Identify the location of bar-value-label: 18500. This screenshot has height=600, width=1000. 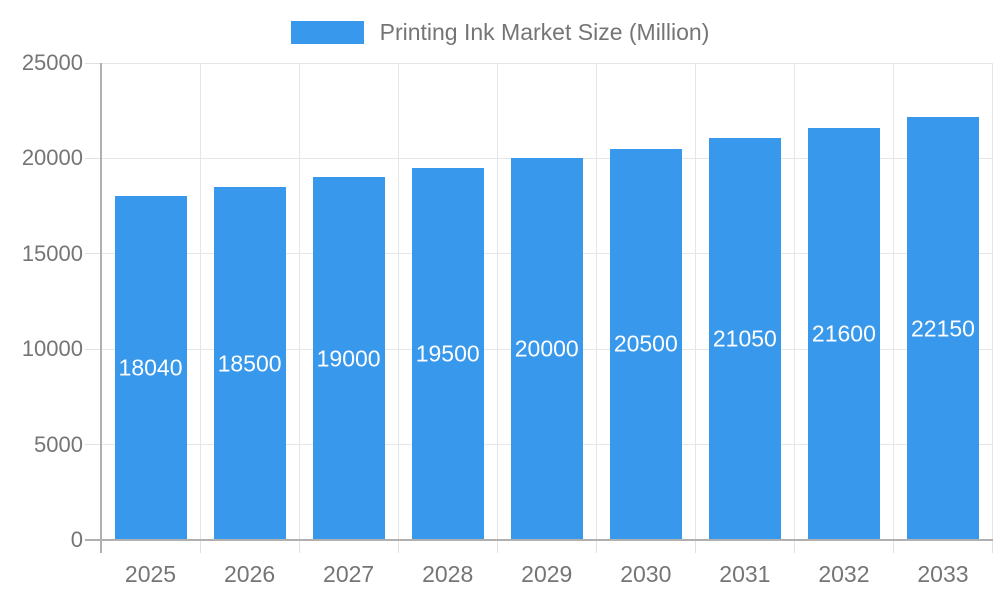
(249, 363).